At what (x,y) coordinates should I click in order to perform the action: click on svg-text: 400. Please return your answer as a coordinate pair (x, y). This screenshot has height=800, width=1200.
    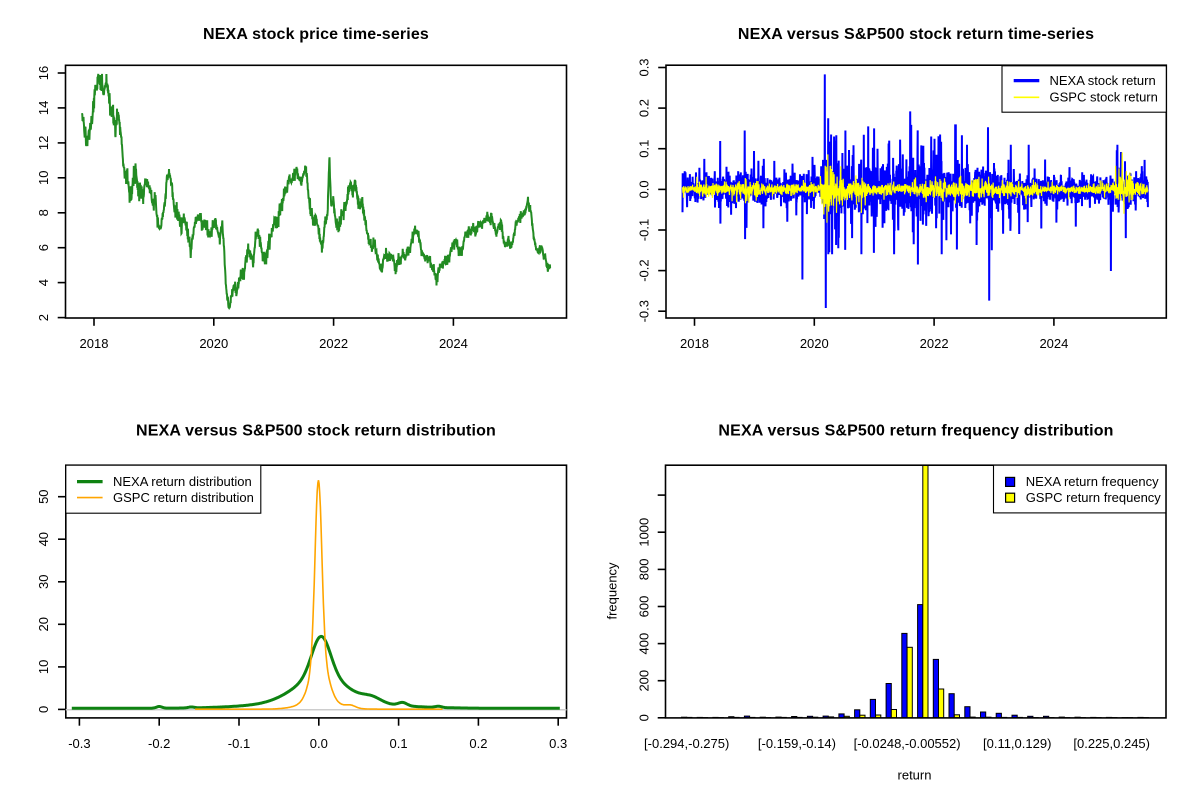
    Looking at the image, I should click on (644, 644).